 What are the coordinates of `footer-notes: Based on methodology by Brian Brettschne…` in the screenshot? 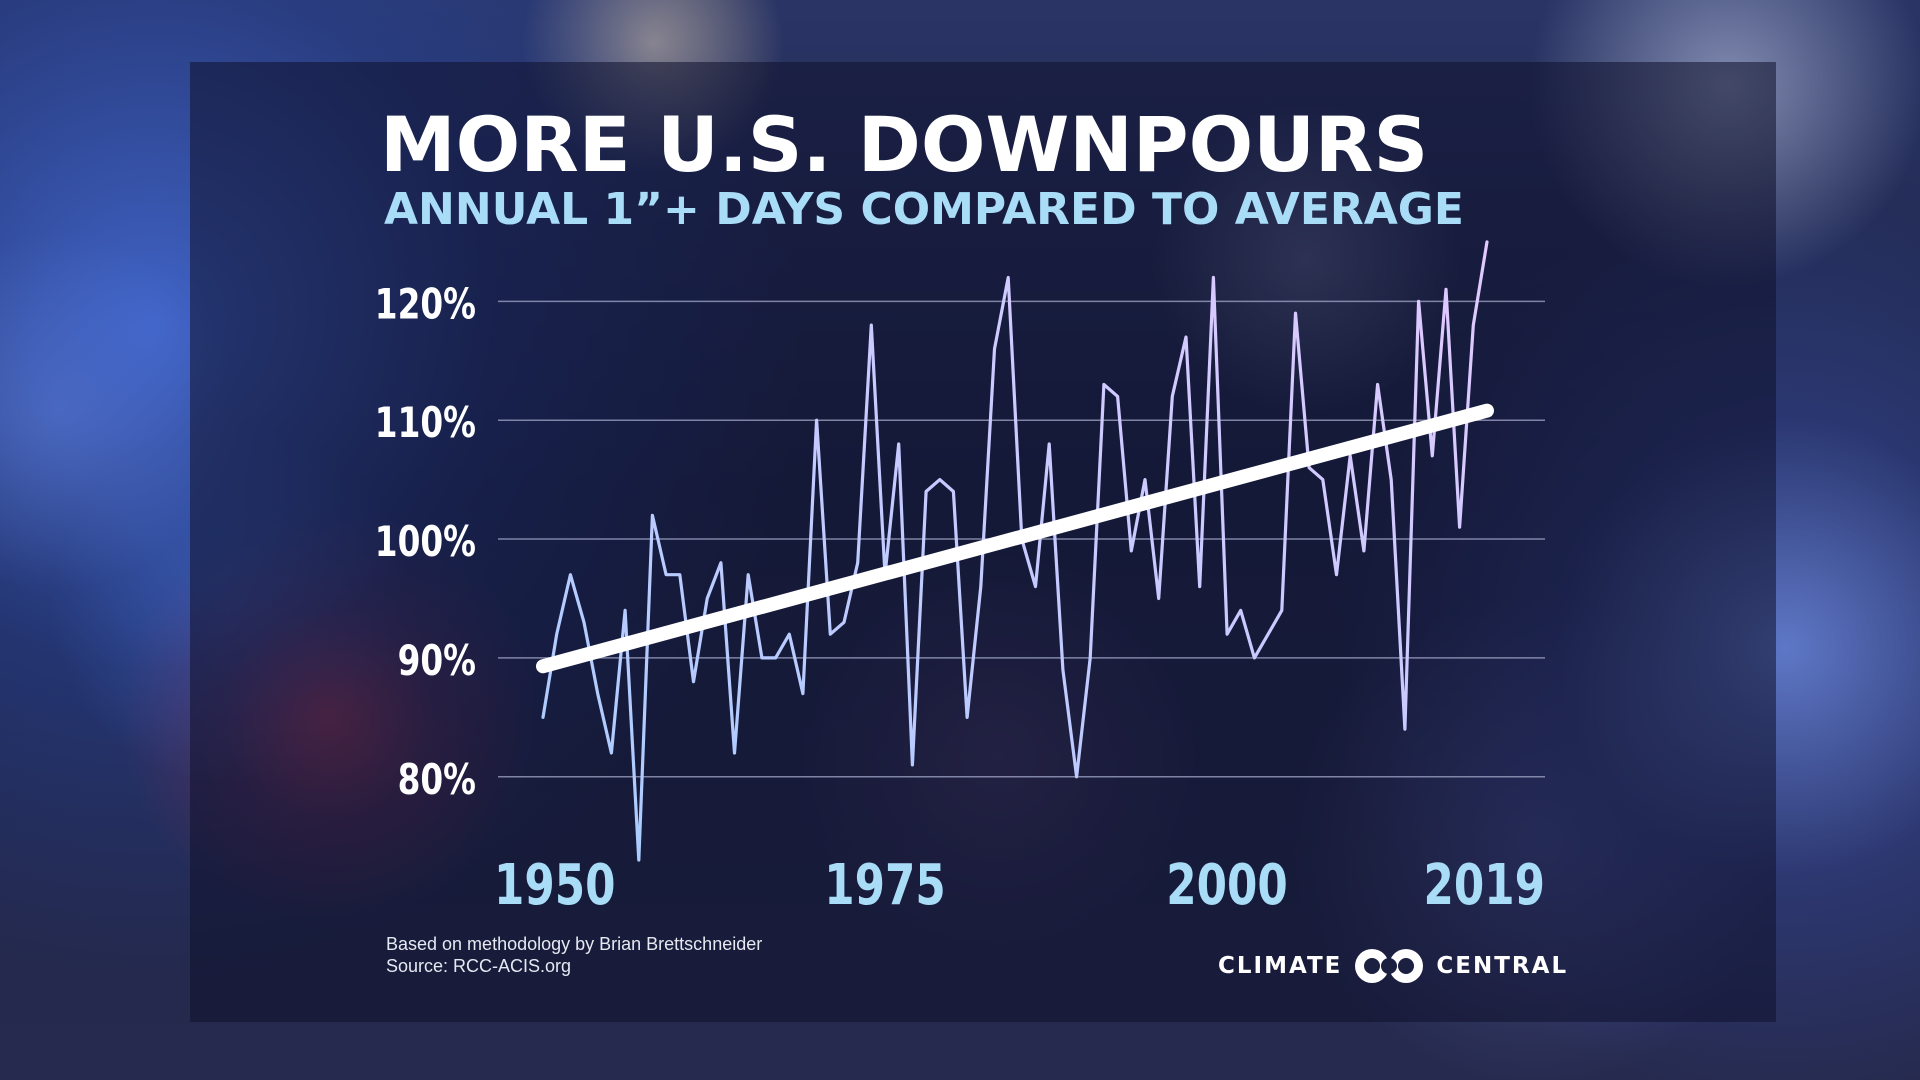 It's located at (574, 955).